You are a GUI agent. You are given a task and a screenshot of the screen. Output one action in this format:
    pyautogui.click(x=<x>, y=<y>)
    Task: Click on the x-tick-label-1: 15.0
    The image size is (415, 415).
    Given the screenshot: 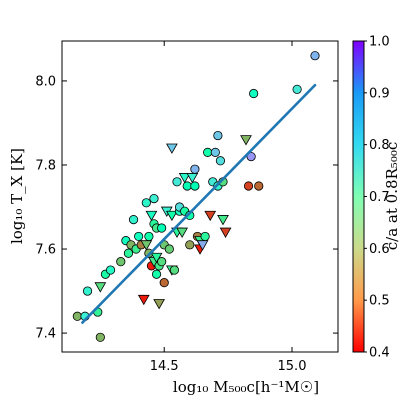 What is the action you would take?
    pyautogui.click(x=292, y=366)
    